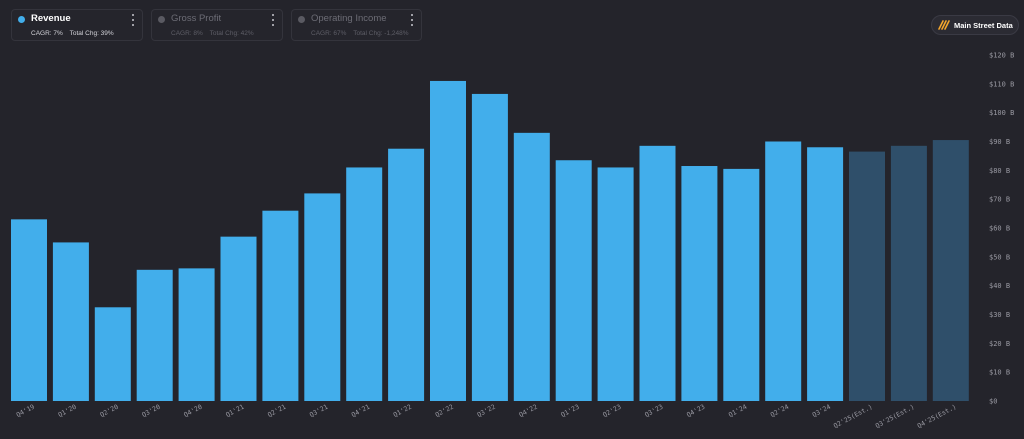 Image resolution: width=1024 pixels, height=439 pixels. What do you see at coordinates (192, 411) in the screenshot?
I see `x-tick-label: Q4'20` at bounding box center [192, 411].